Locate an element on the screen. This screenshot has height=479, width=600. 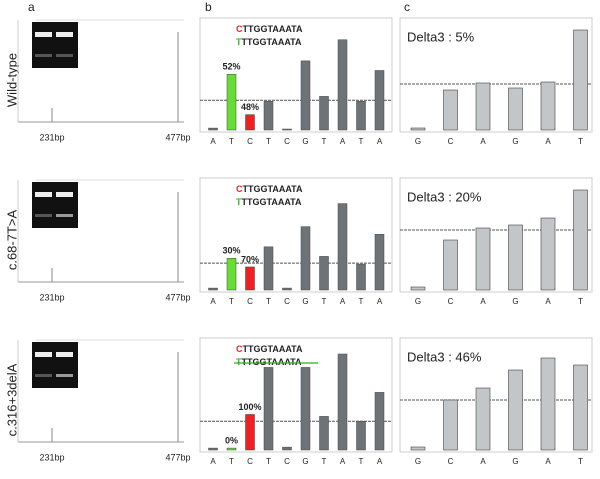
row-label: c.316+3delA is located at coordinates (11, 399).